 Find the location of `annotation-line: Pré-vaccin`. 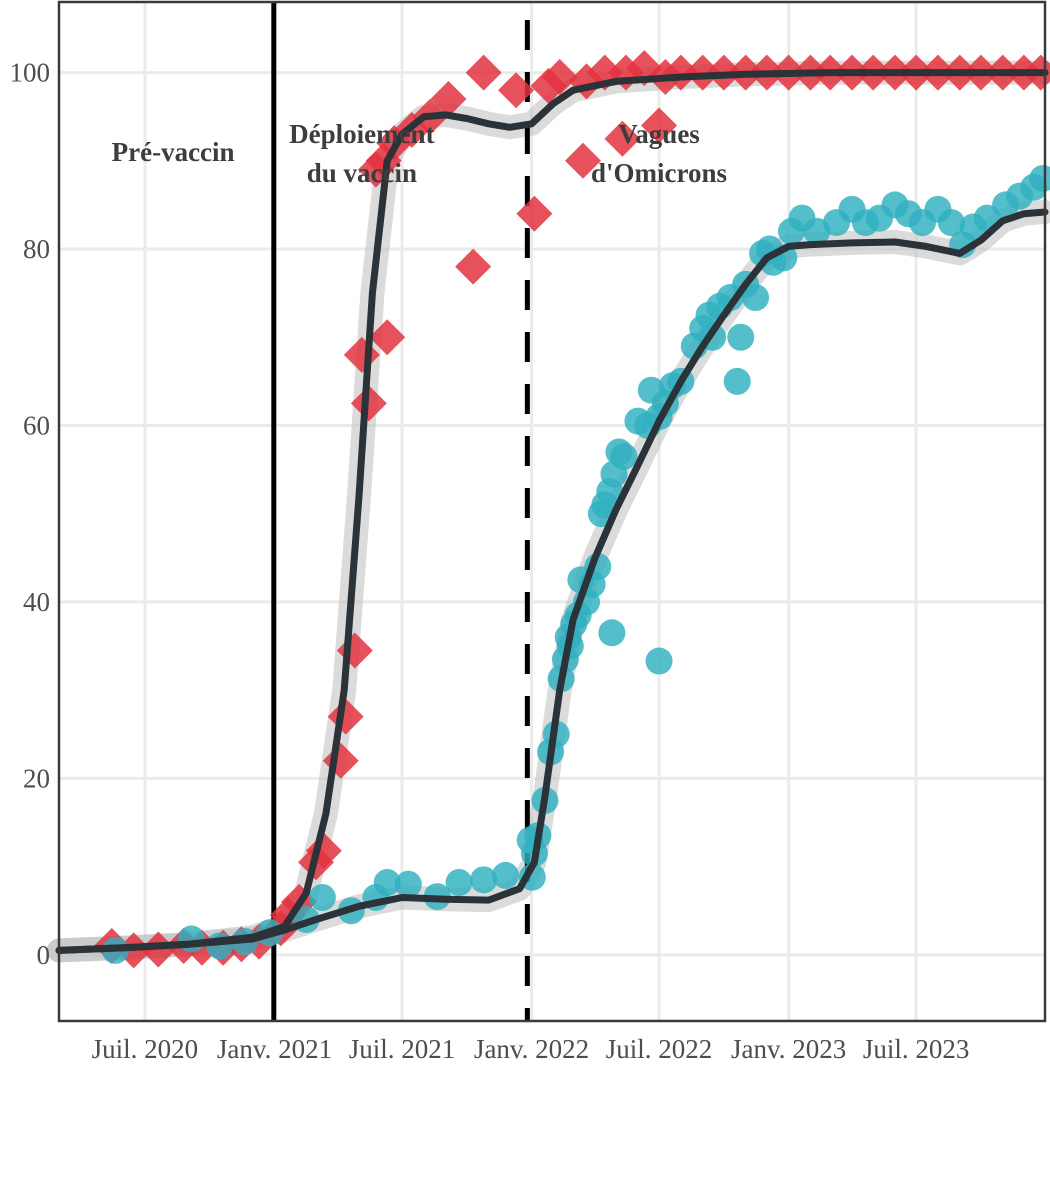

annotation-line: Pré-vaccin is located at coordinates (173, 152).